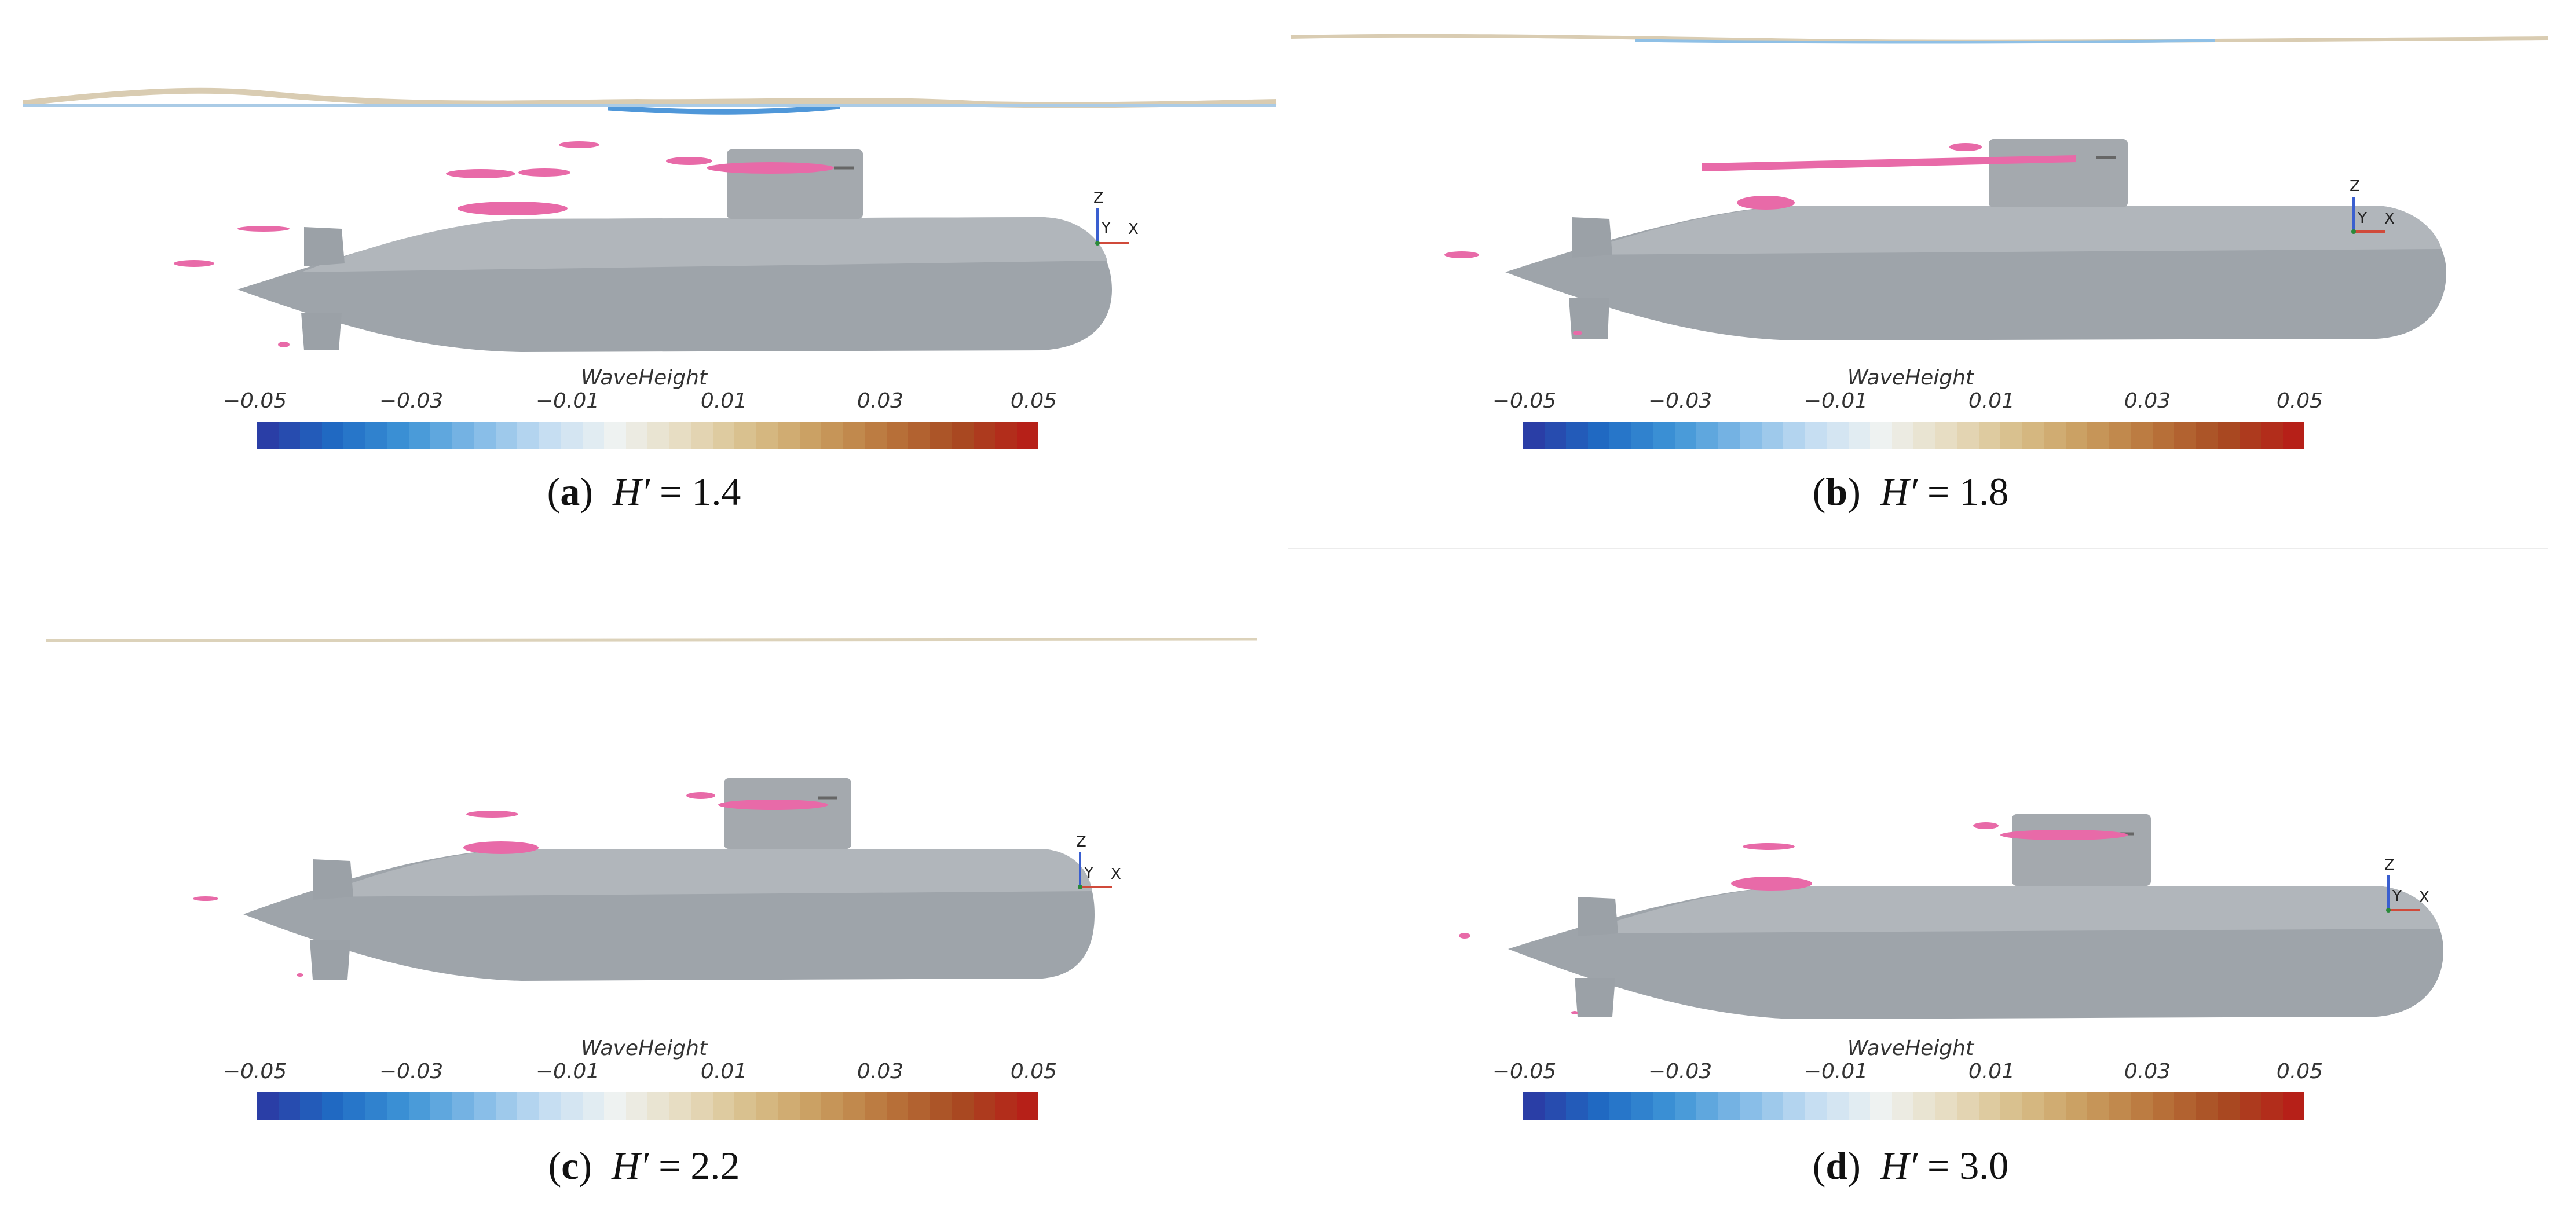  Describe the element at coordinates (1910, 1166) in the screenshot. I see `caption-d: (d) H′ = 3.0` at that location.